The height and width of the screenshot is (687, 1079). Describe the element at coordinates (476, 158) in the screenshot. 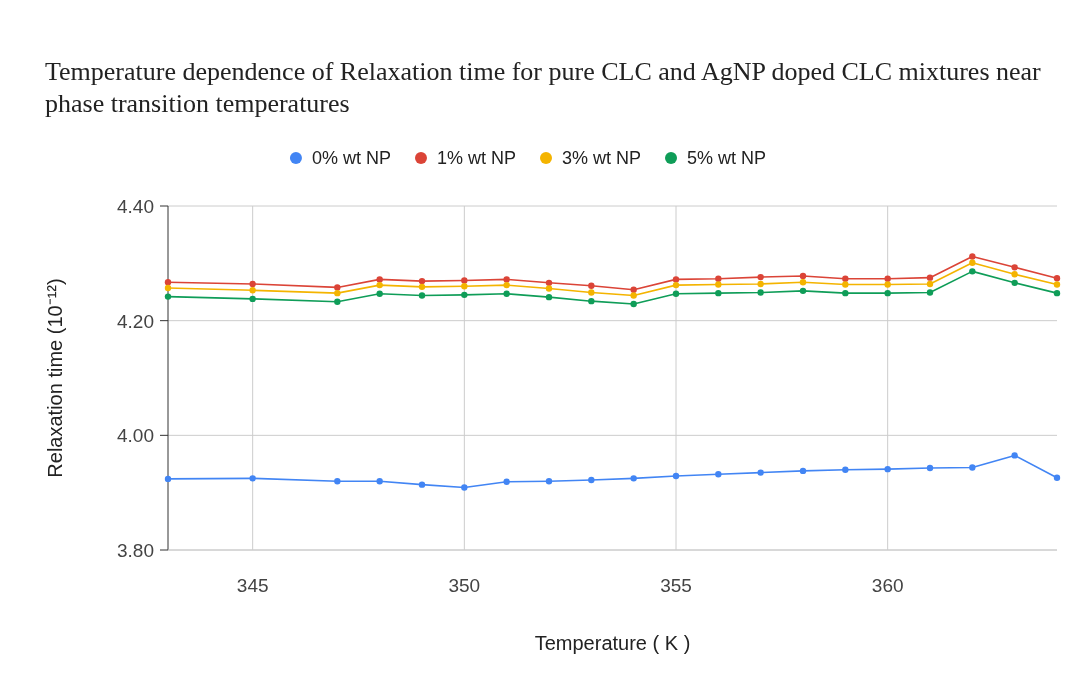

I see `legend-label: 1% wt NP` at that location.